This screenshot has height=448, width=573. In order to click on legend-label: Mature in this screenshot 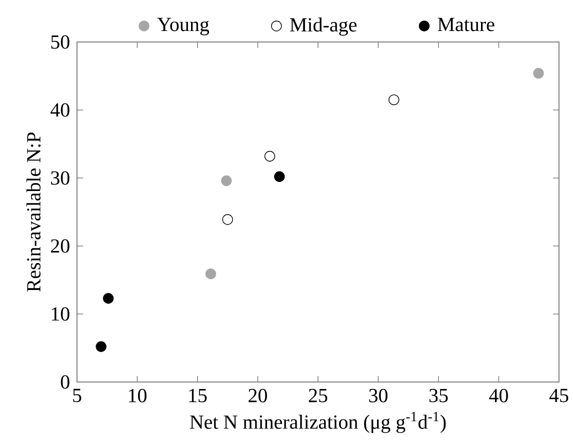, I will do `click(466, 25)`.